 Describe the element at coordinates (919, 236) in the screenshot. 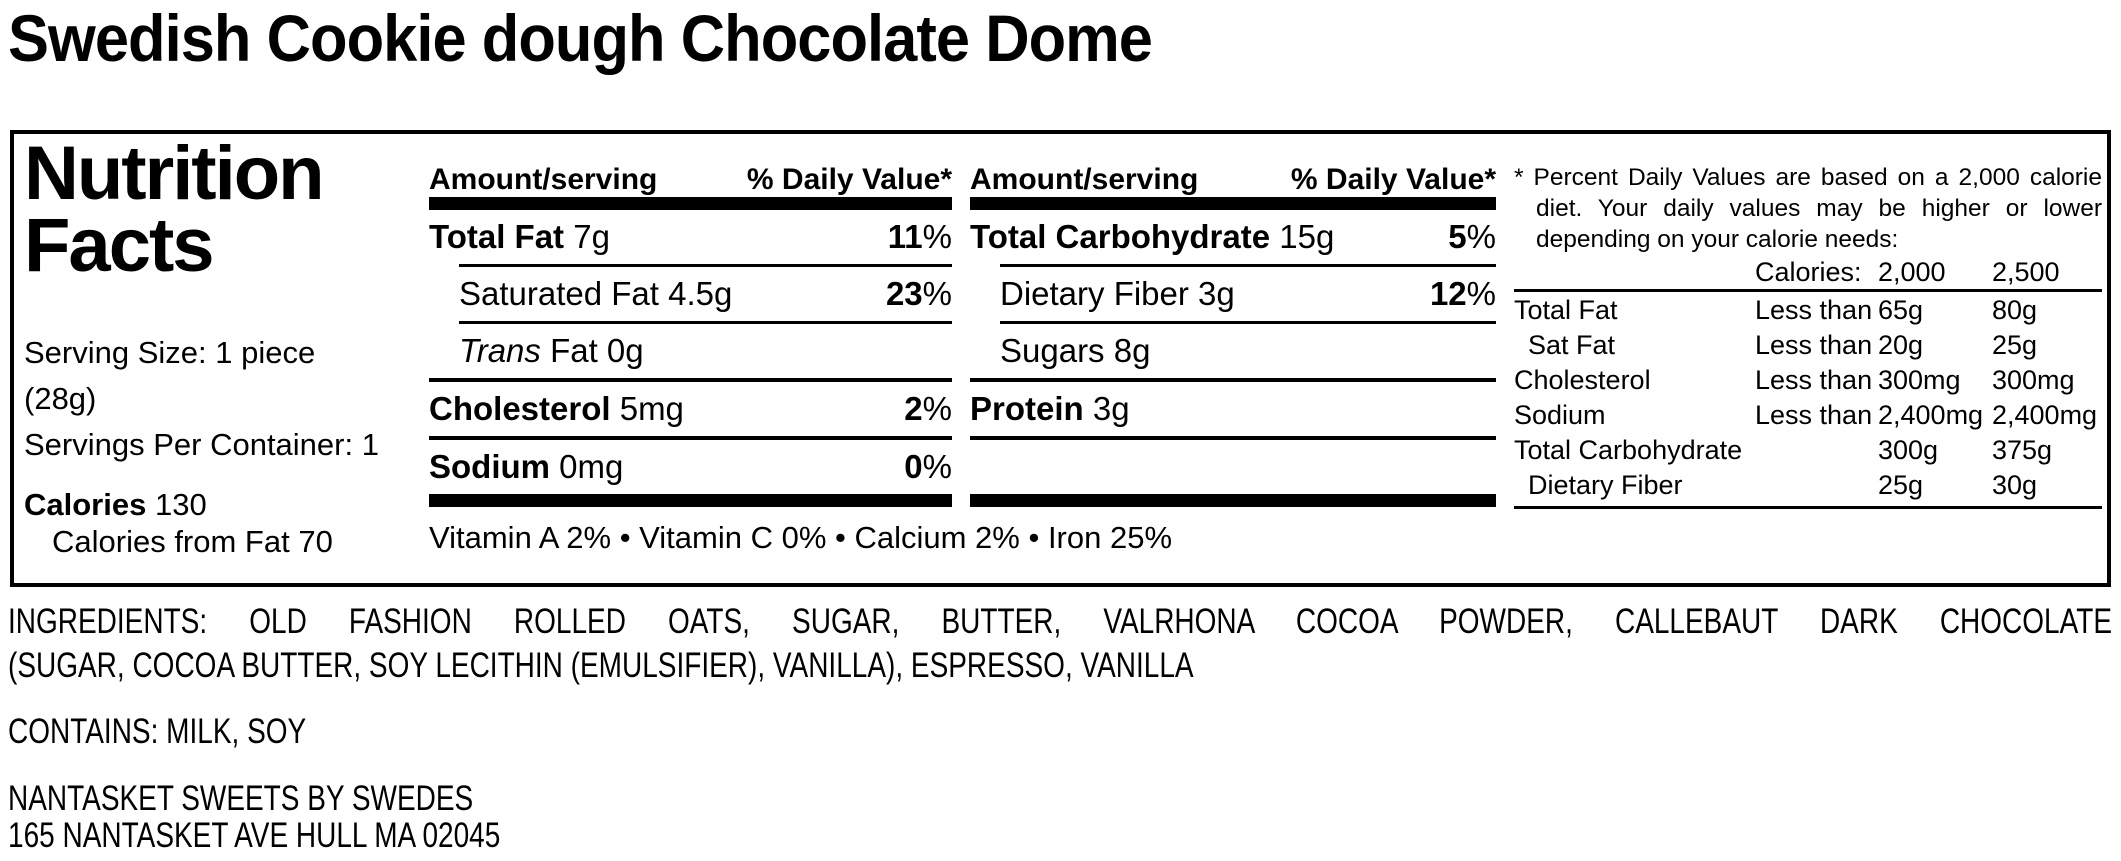

I see `daily-value: 11%` at that location.